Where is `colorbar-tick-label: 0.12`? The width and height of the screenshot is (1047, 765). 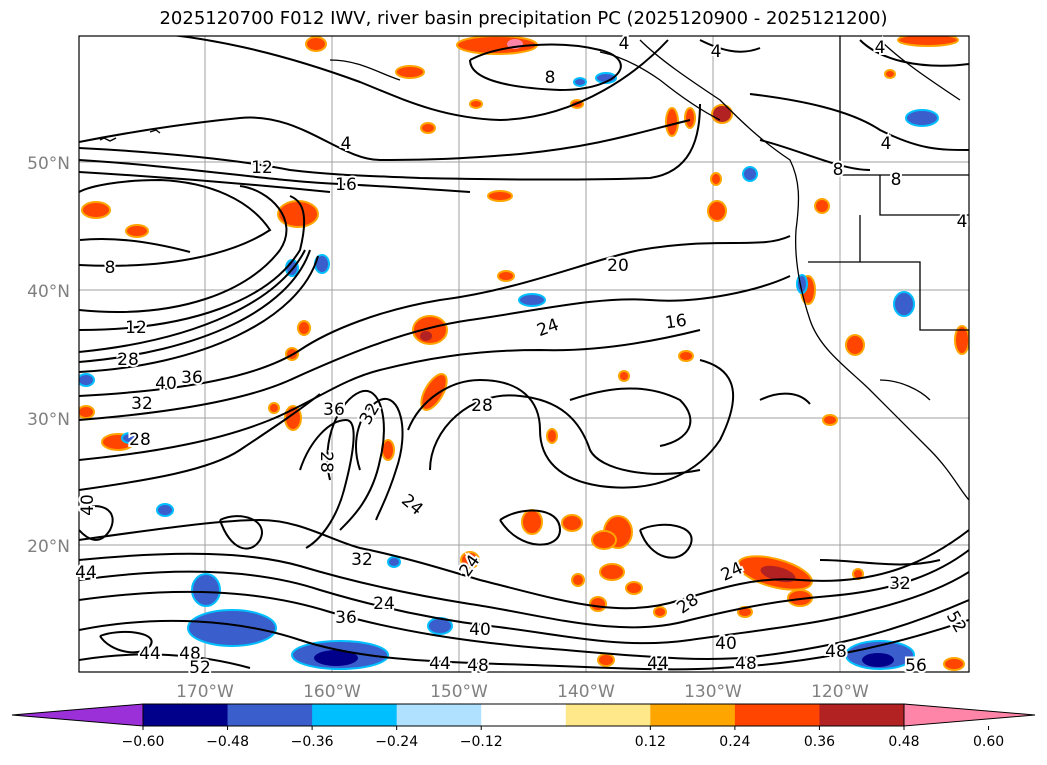
colorbar-tick-label: 0.12 is located at coordinates (650, 742).